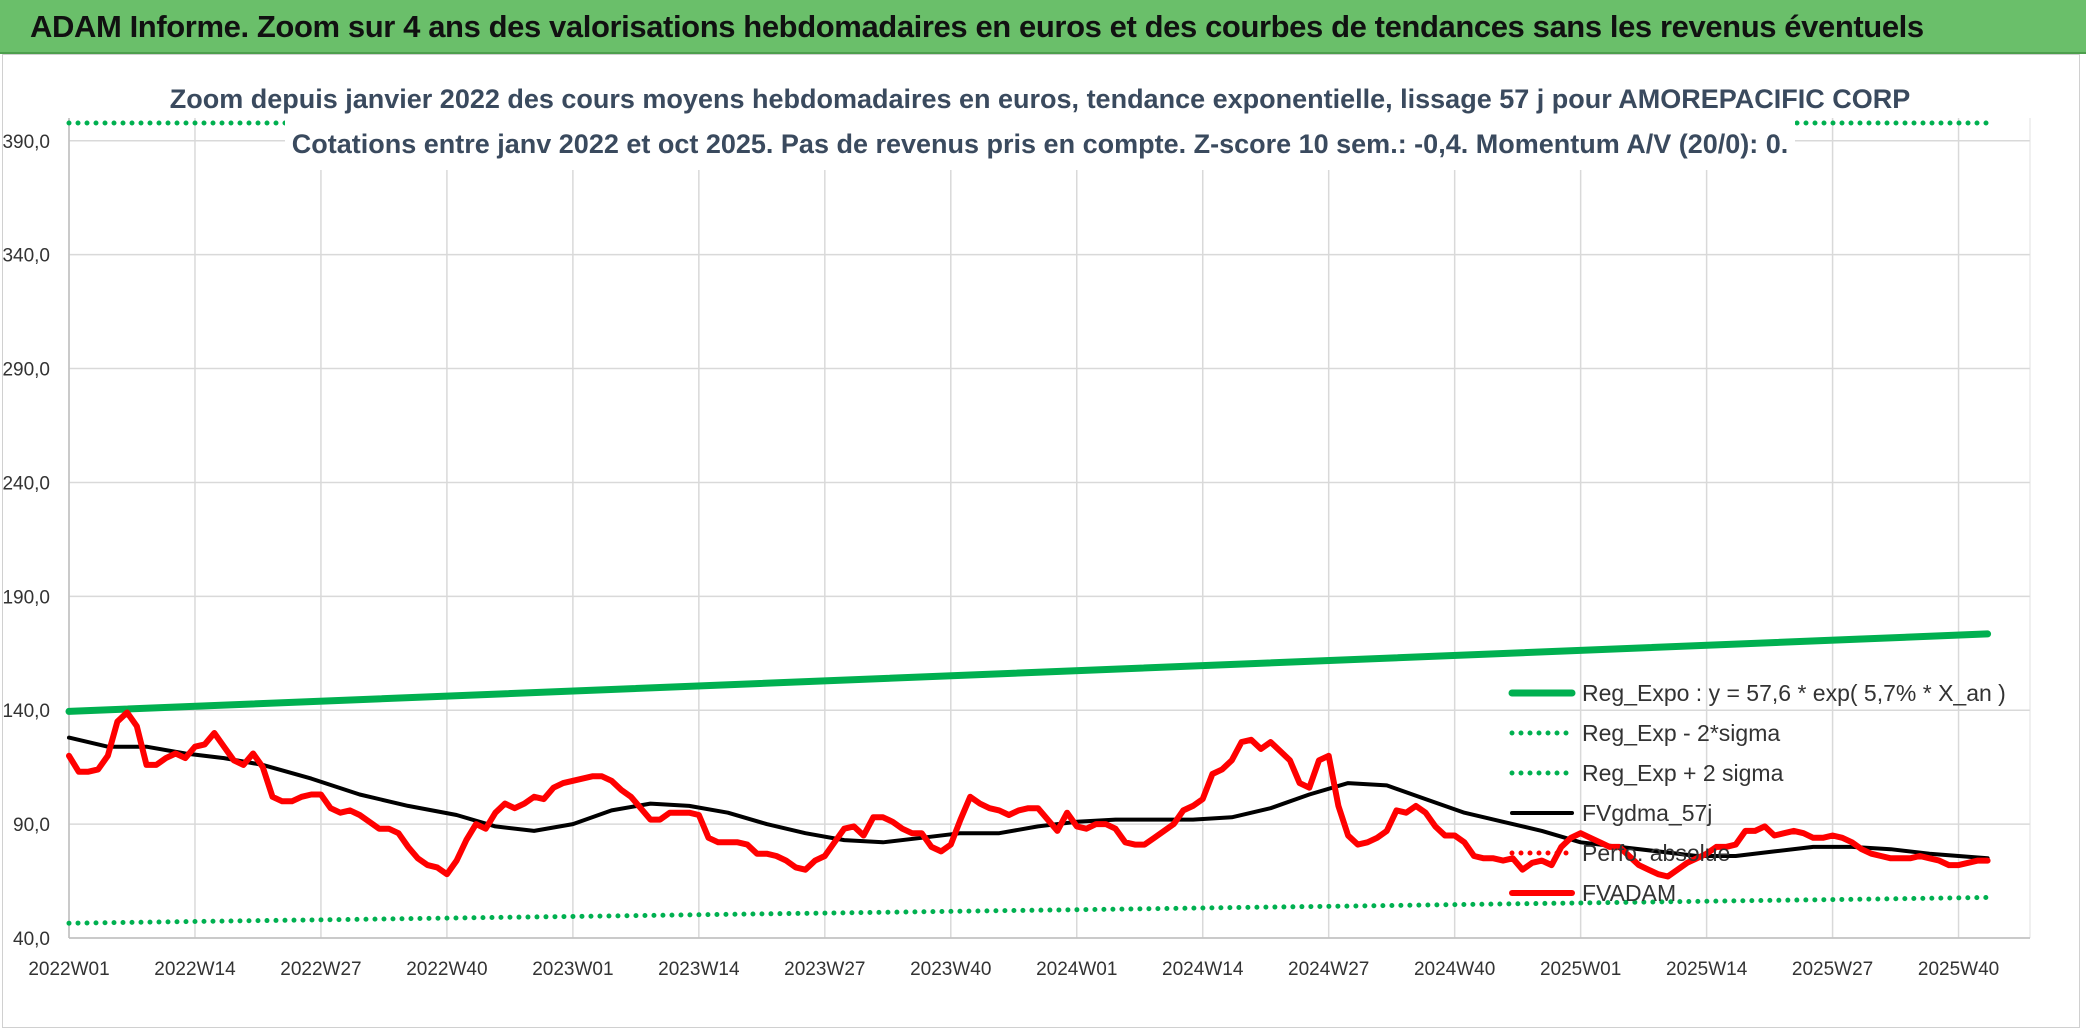  What do you see at coordinates (1203, 969) in the screenshot?
I see `x-tick-label: 2024W14` at bounding box center [1203, 969].